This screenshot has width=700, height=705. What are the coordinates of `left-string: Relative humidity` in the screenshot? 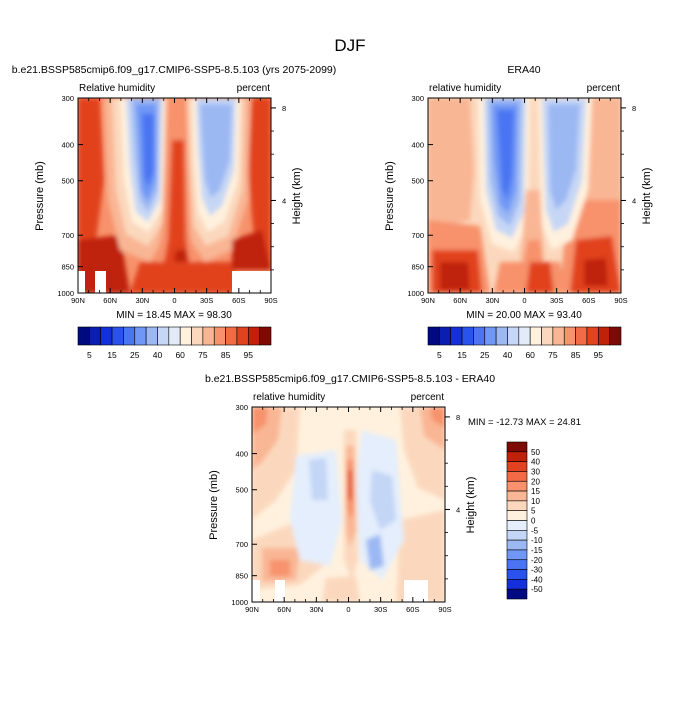 It's located at (117, 88).